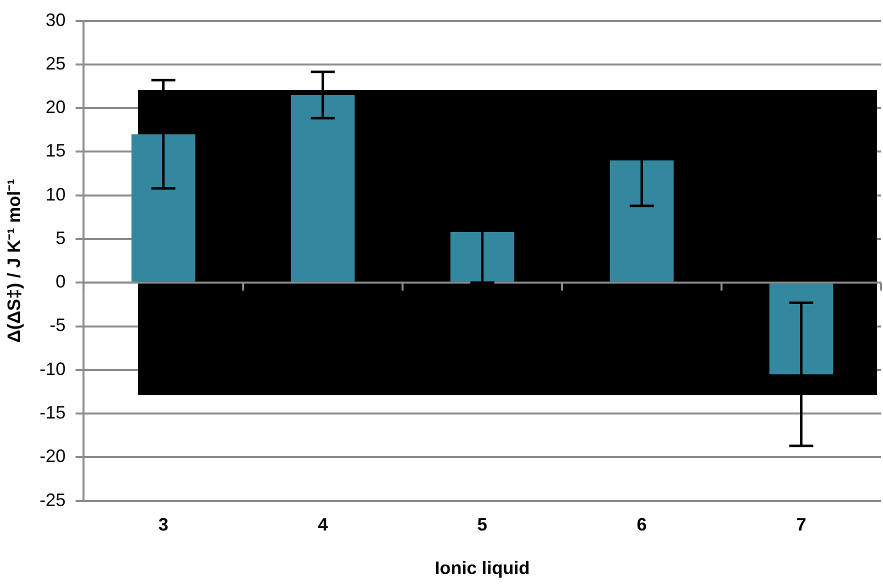 Image resolution: width=883 pixels, height=588 pixels. Describe the element at coordinates (56, 150) in the screenshot. I see `y-tick-label: 15` at that location.